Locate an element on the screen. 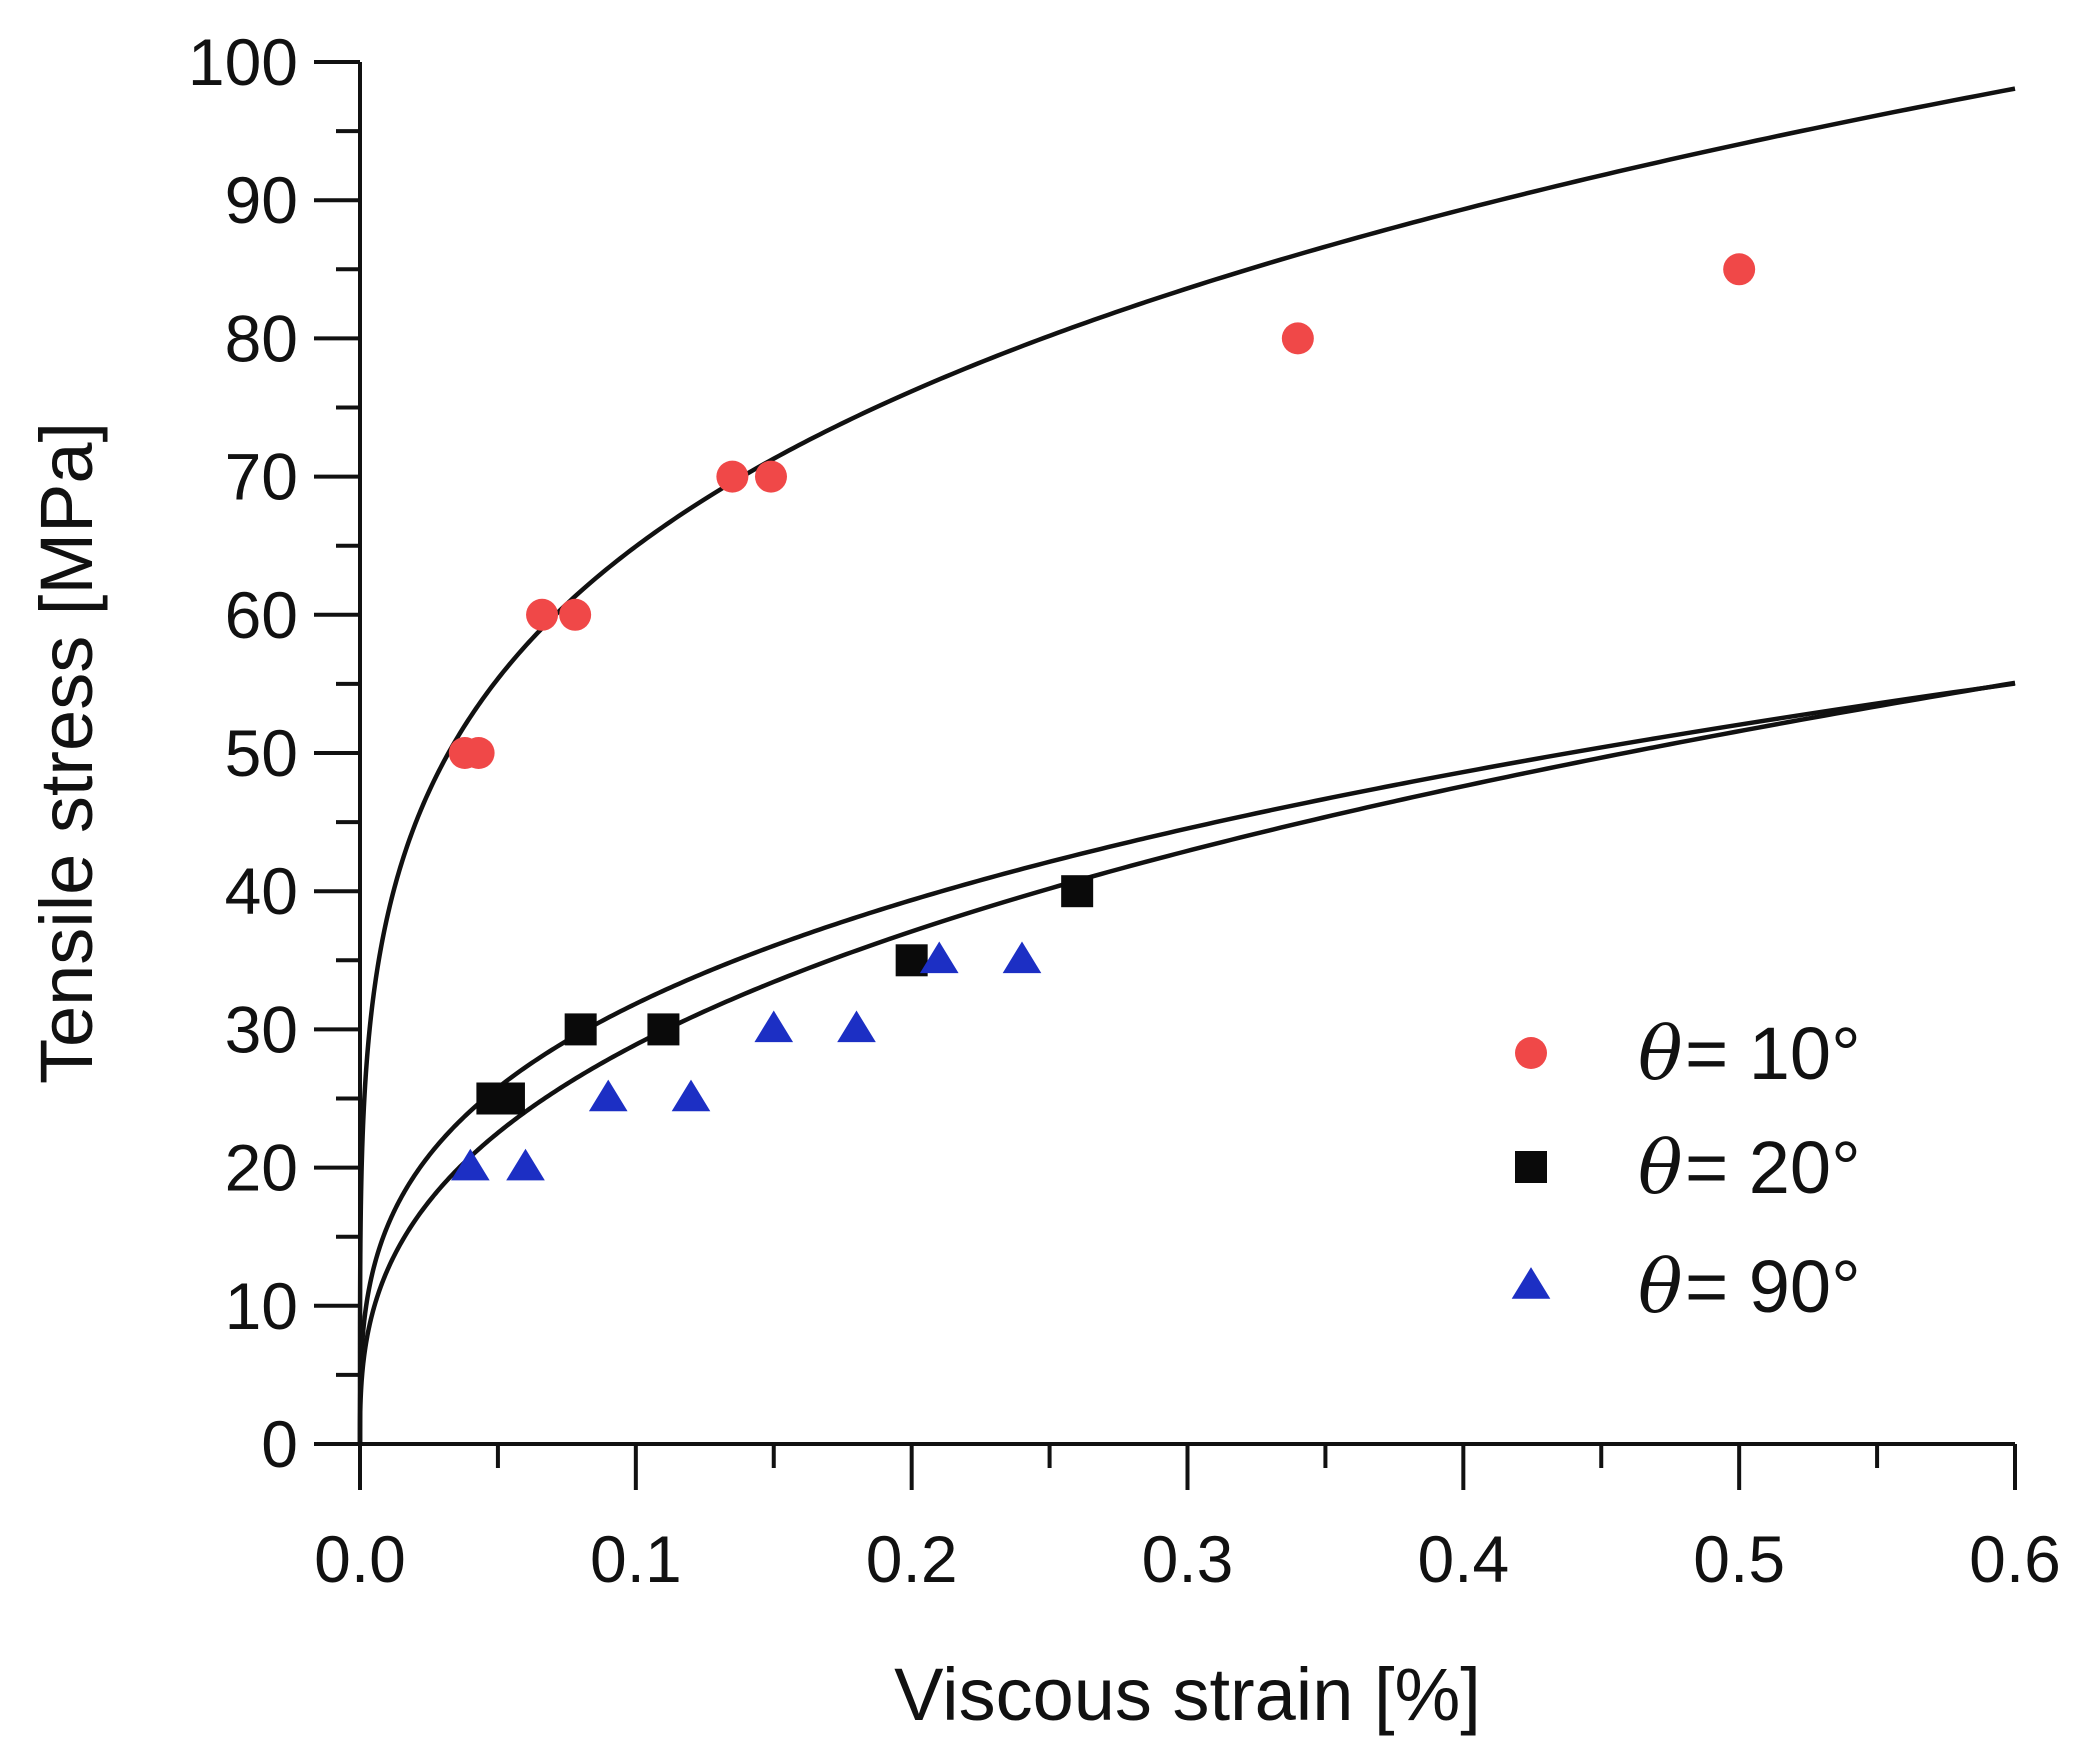 Image resolution: width=2092 pixels, height=1762 pixels. y-axis-title: Tensile stress [MPa] is located at coordinates (66, 753).